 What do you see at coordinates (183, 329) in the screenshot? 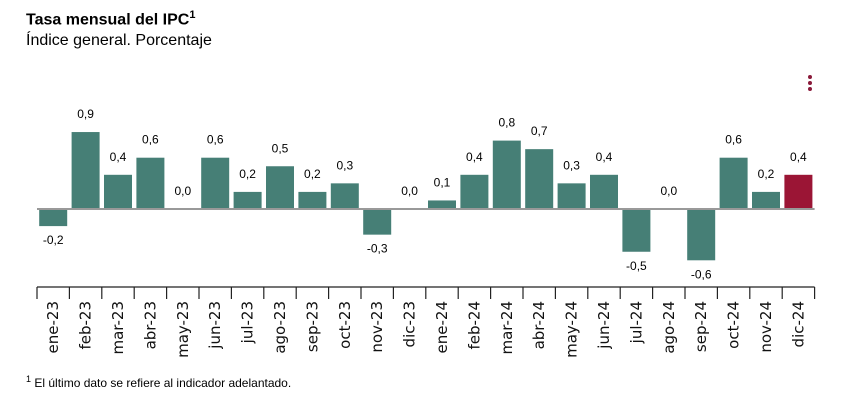
I see `x-tick-label: may-23` at bounding box center [183, 329].